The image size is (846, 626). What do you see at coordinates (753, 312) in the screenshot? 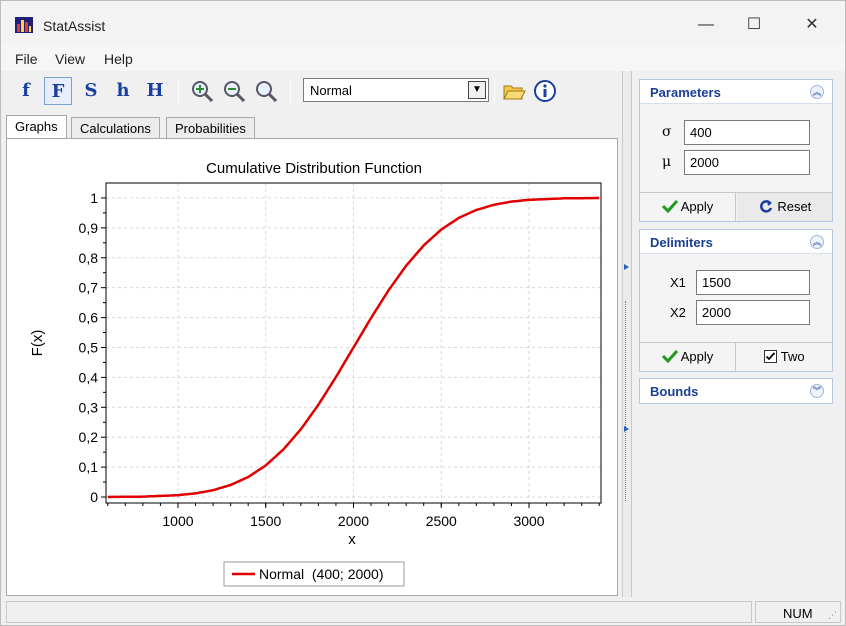
I see `x2-input: 2000` at bounding box center [753, 312].